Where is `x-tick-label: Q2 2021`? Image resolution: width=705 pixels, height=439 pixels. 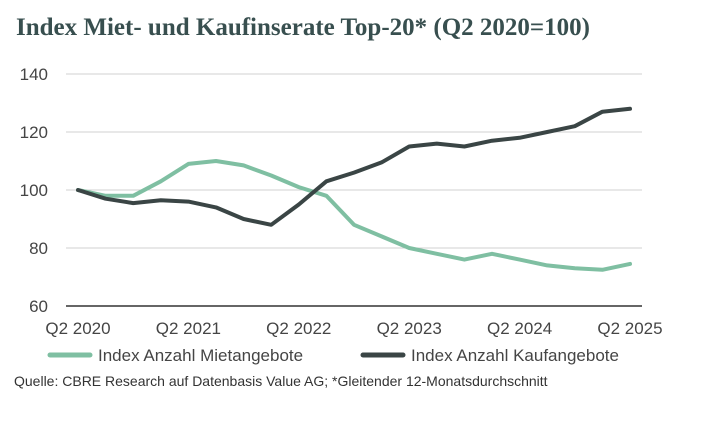
x-tick-label: Q2 2021 is located at coordinates (188, 328).